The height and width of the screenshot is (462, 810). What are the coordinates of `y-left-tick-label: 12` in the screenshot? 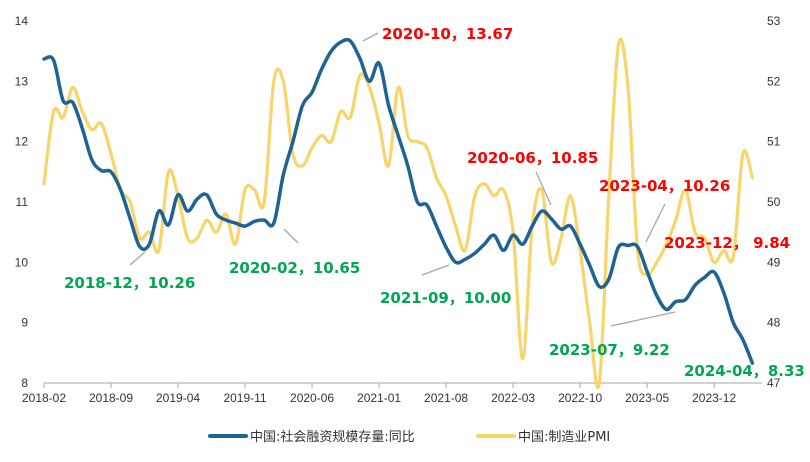 It's located at (22, 142).